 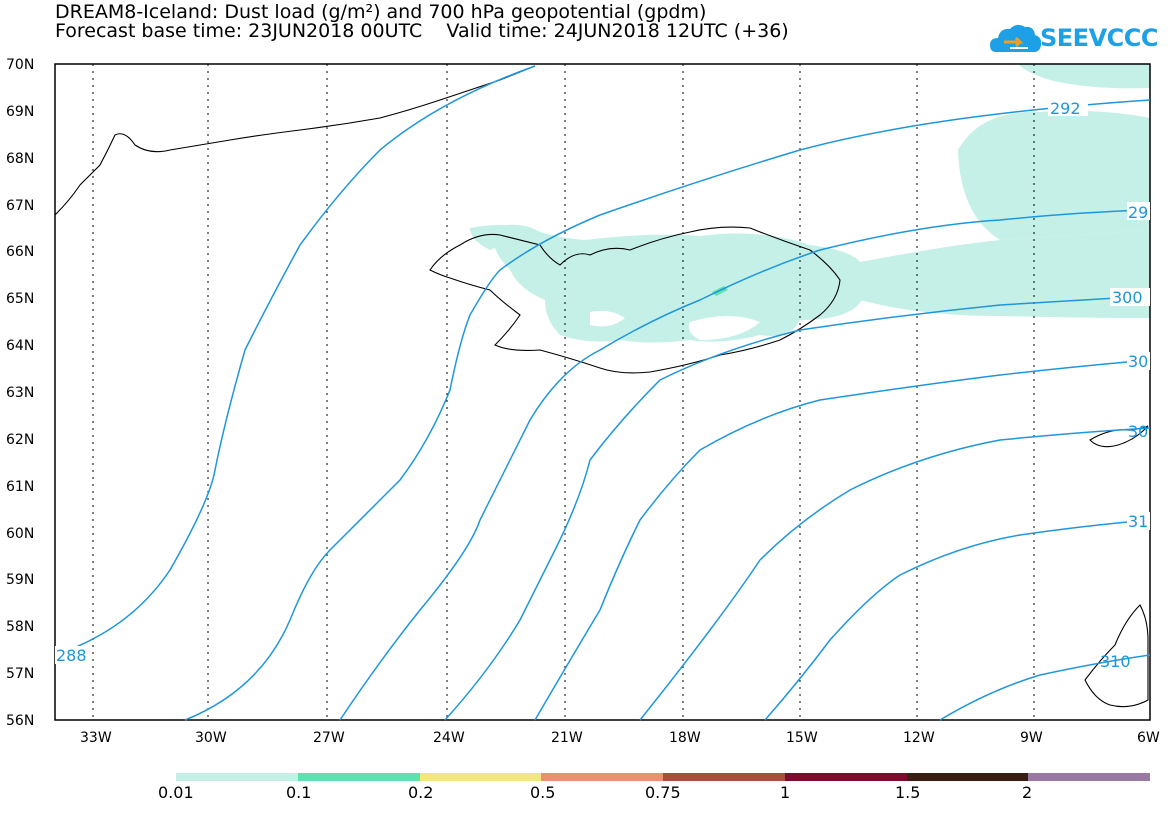 What do you see at coordinates (1016, 38) in the screenshot?
I see `cloud-icon` at bounding box center [1016, 38].